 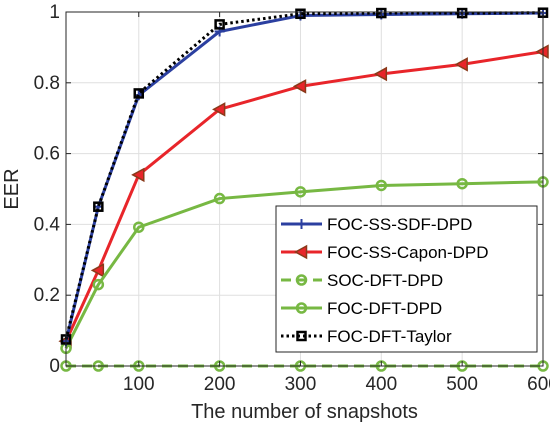 I want to click on legend-label-foc-ss-sdf-dpd: FOC-SS-SDF-DPD, so click(x=399, y=224).